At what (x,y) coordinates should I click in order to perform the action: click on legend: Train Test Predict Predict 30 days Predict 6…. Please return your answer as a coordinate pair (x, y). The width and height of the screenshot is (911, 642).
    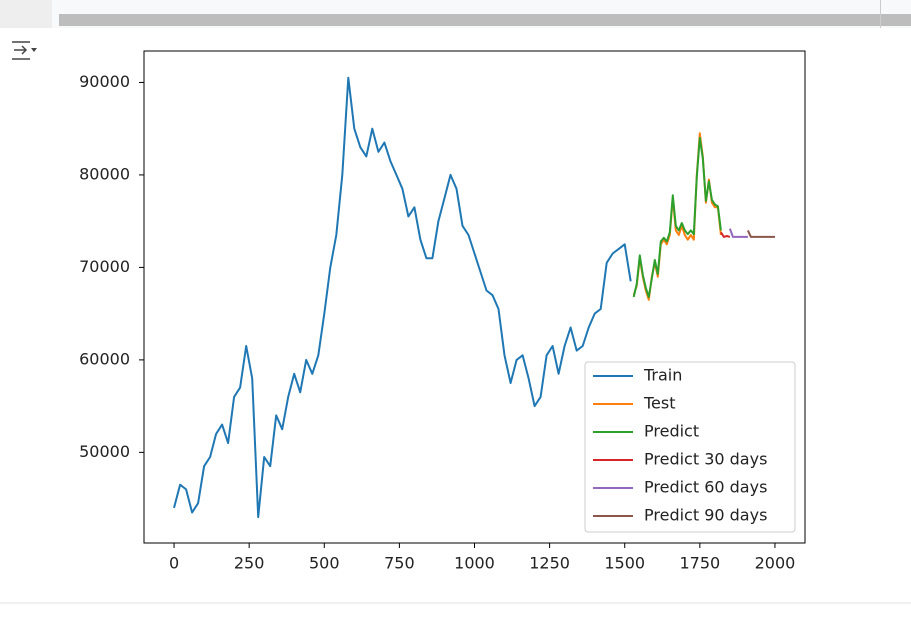
    Looking at the image, I should click on (690, 447).